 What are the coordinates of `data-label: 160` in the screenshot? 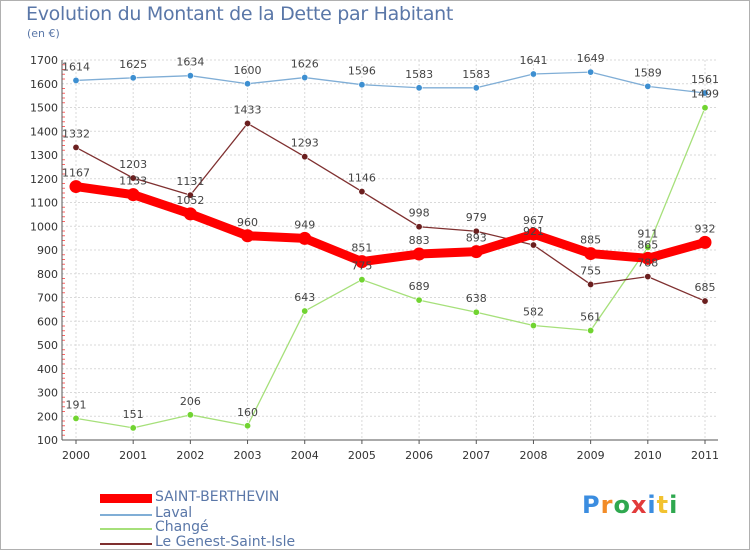 It's located at (247, 412).